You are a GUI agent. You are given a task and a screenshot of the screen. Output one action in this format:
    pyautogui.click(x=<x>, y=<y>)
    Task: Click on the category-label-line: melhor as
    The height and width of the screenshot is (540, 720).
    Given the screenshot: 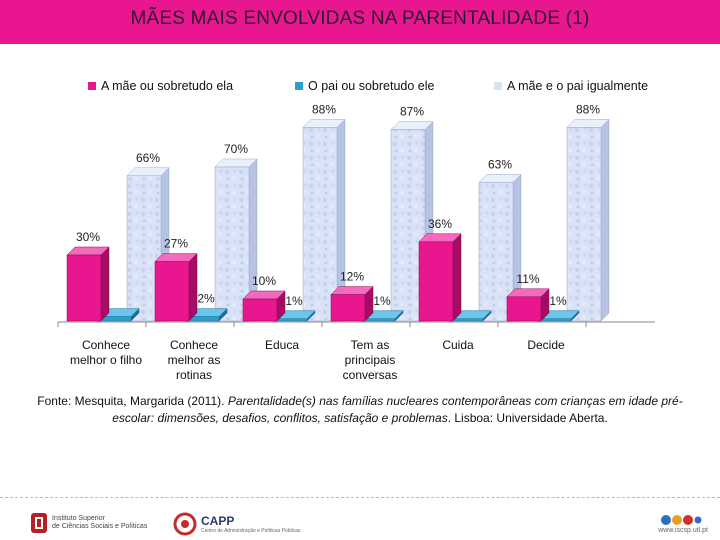 What is the action you would take?
    pyautogui.click(x=194, y=360)
    